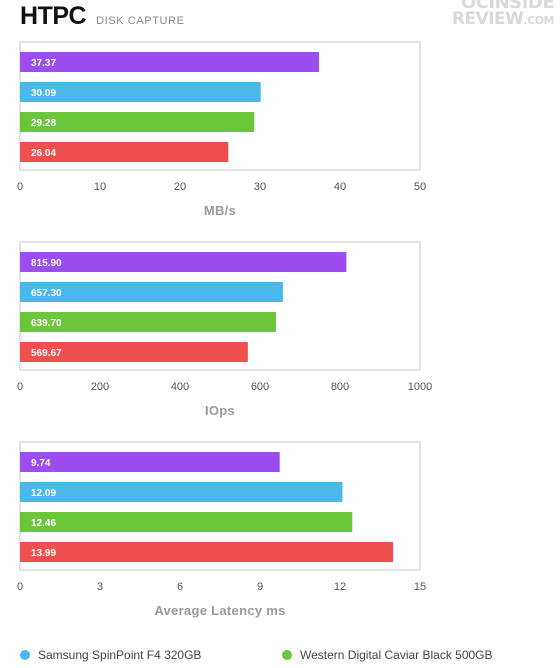 This screenshot has height=668, width=560. I want to click on bar-value-label: 29.28, so click(43, 123).